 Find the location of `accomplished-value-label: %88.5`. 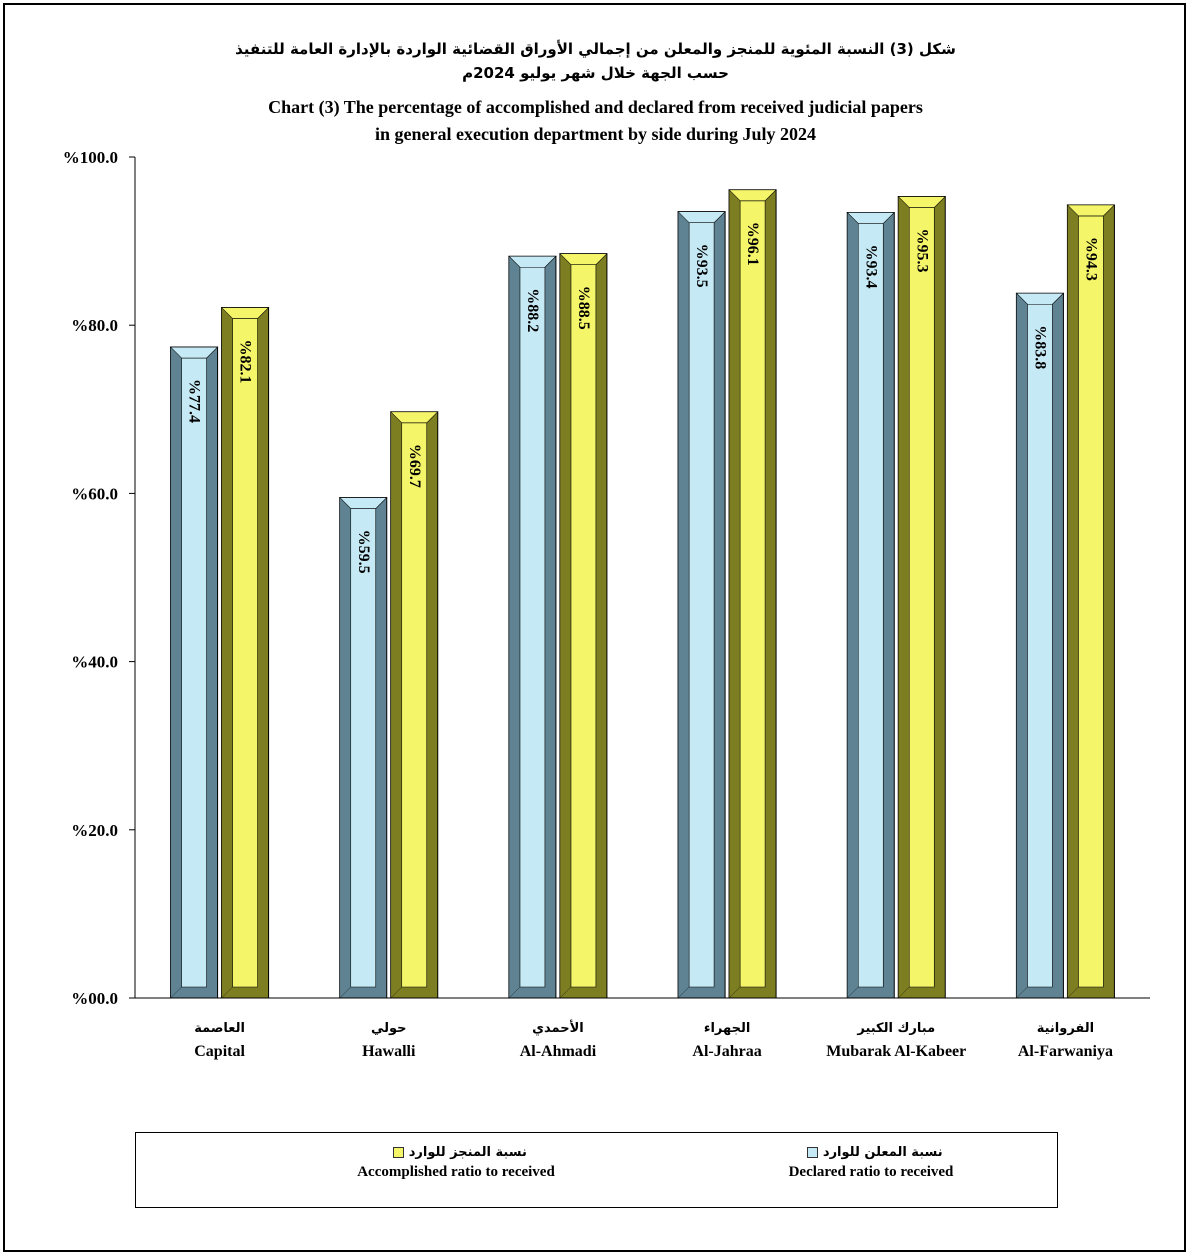

accomplished-value-label: %88.5 is located at coordinates (583, 308).